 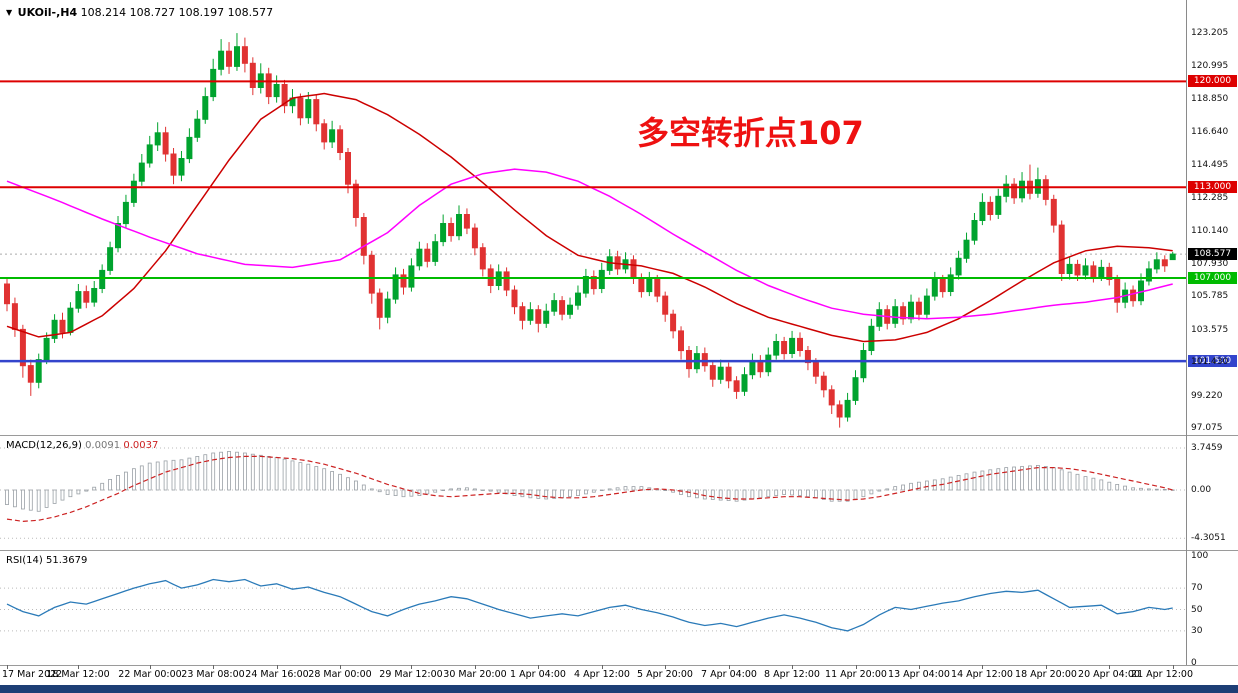 I want to click on price-axis-label: 97.075, so click(x=1207, y=428).